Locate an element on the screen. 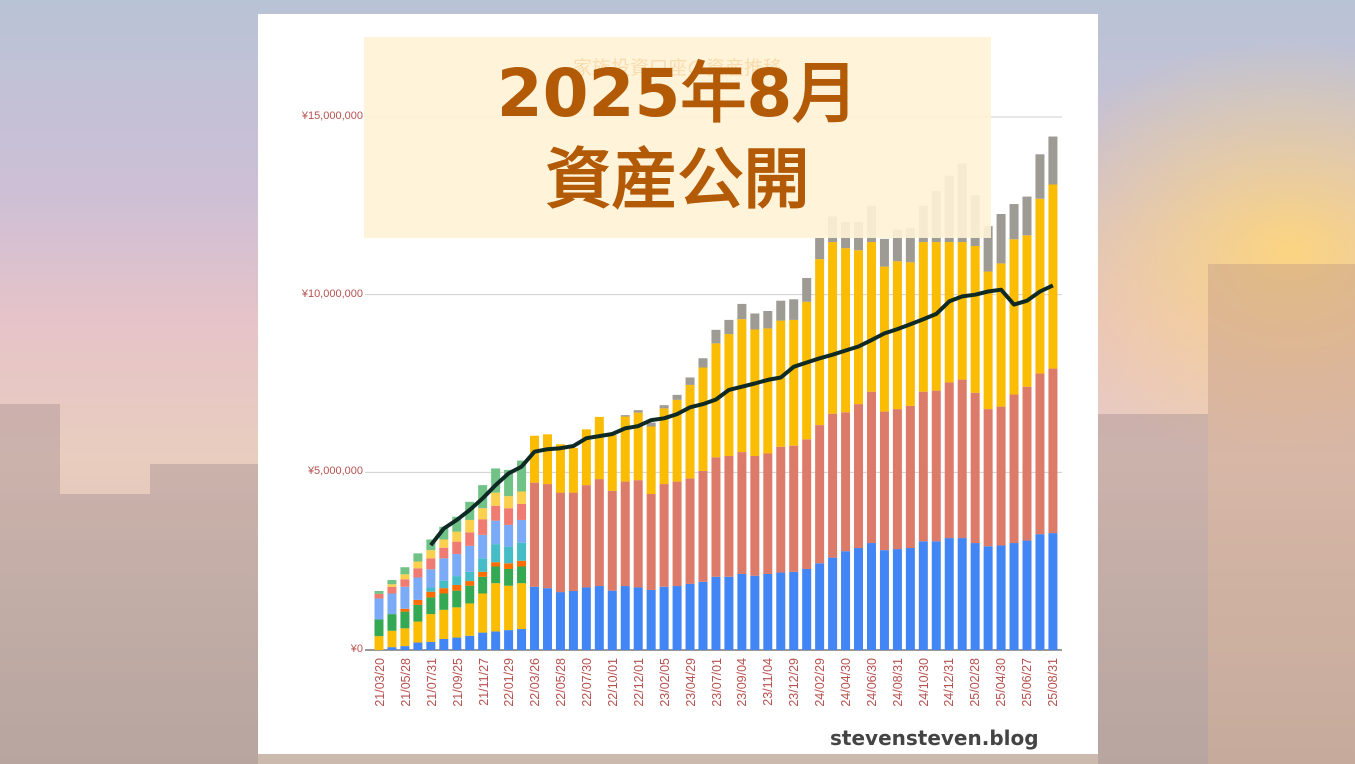  background-building is located at coordinates (30, 584).